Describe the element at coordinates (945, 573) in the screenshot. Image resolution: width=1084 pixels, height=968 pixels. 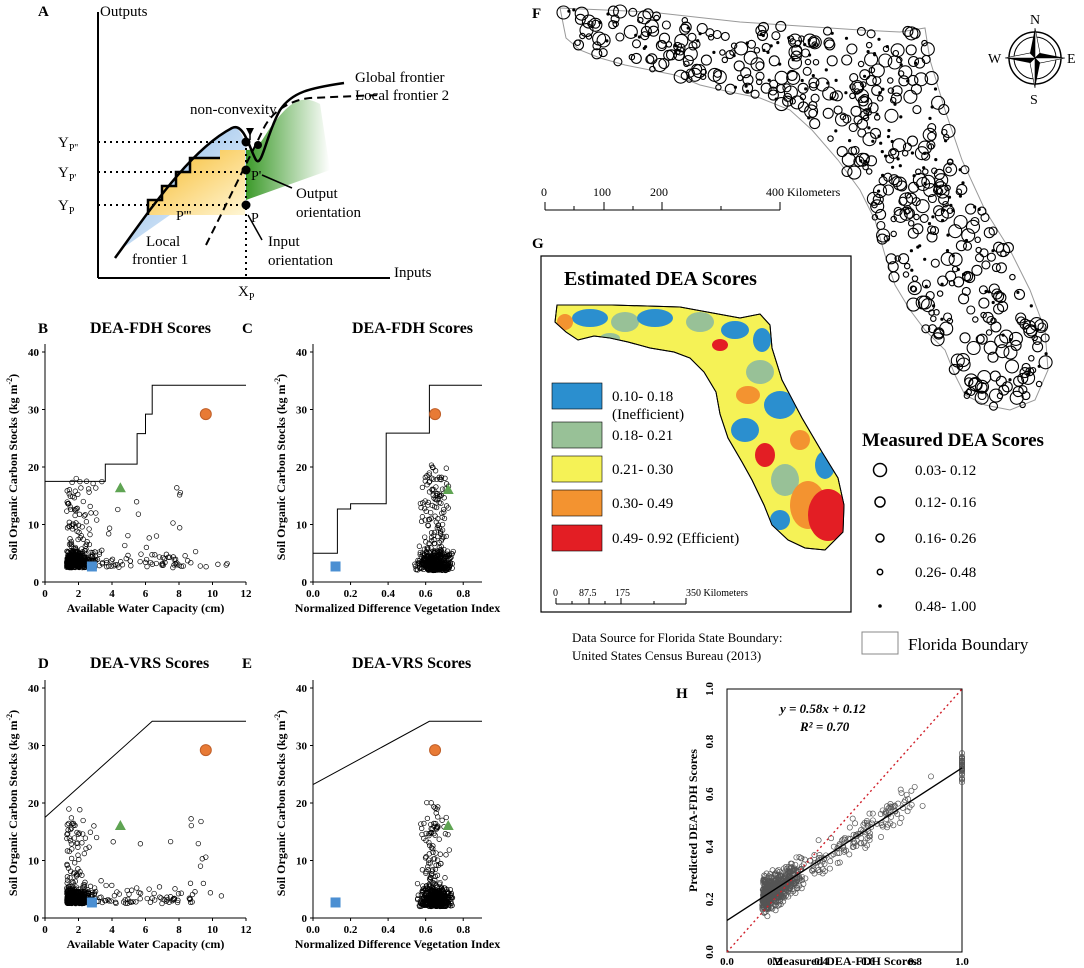
I see `legend-item-4: 0.26- 0.48` at that location.